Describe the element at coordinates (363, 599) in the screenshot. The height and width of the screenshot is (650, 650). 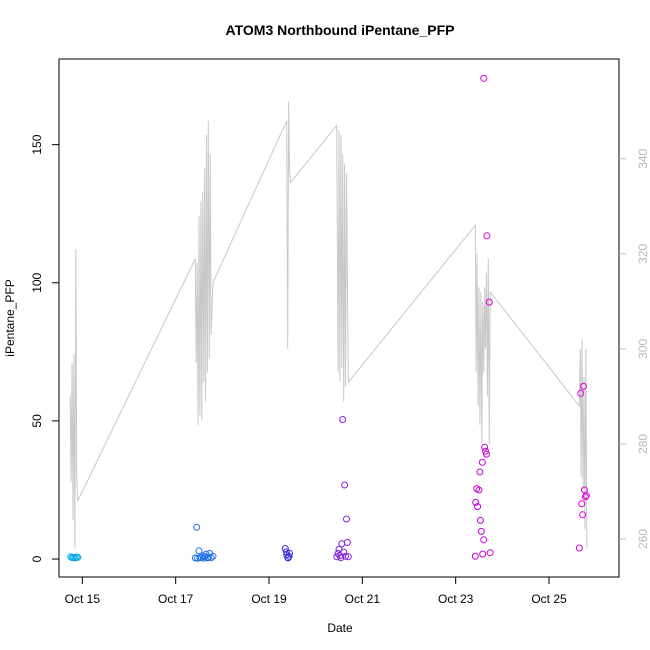
I see `x-tick-label: Oct 21` at that location.